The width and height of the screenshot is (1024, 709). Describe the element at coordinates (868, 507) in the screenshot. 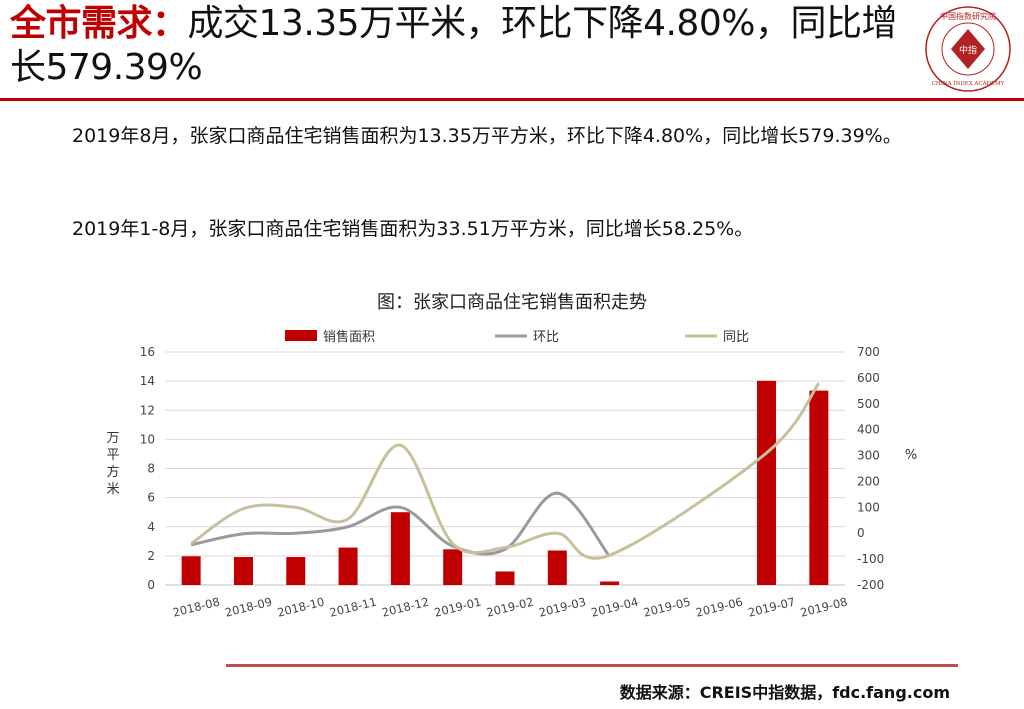

I see `y2-tick-label: 100` at that location.